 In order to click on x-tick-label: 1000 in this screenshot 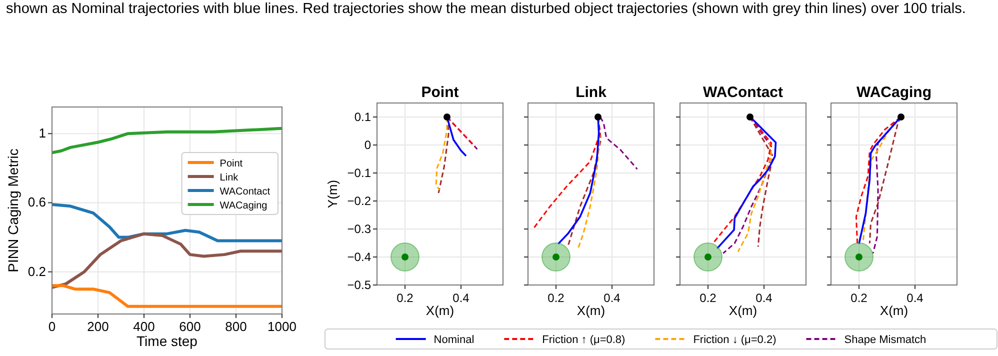, I will do `click(282, 326)`.